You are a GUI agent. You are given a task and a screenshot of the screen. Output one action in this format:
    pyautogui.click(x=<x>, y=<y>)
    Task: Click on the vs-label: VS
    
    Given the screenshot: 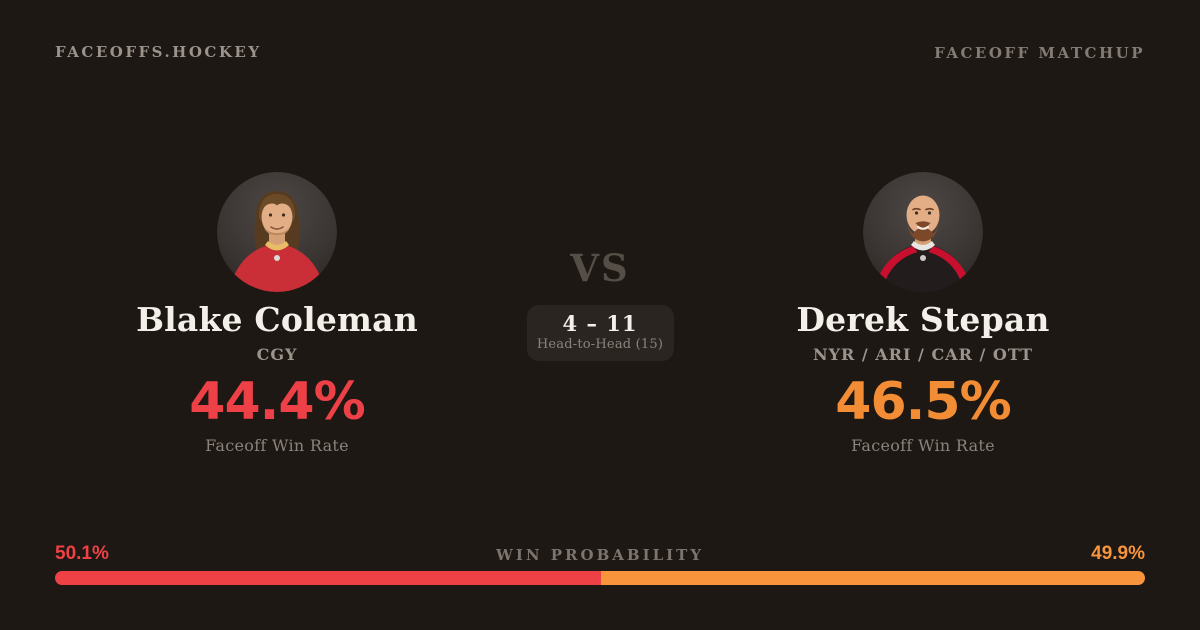 What is the action you would take?
    pyautogui.click(x=600, y=268)
    